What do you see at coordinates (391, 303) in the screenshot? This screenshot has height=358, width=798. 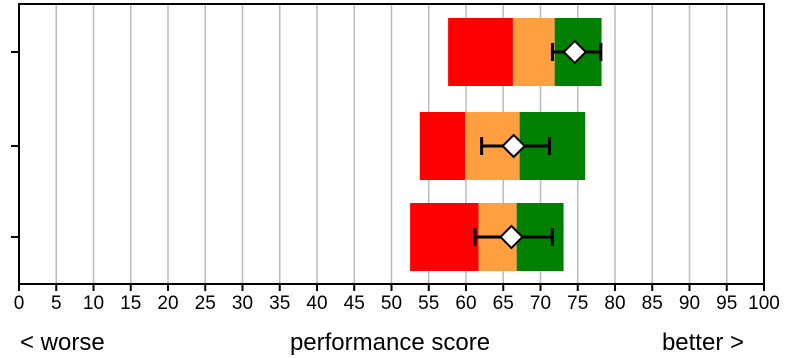 I see `x-tick-label: 50` at bounding box center [391, 303].